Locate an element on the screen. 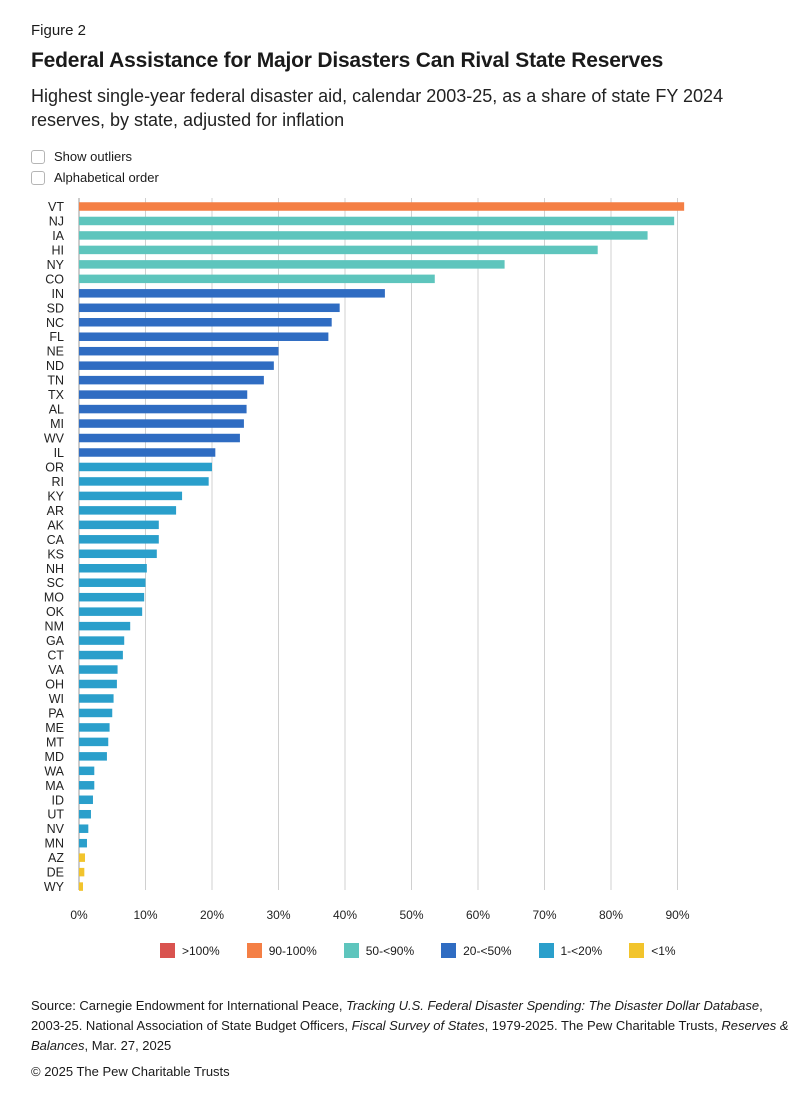 Image resolution: width=808 pixels, height=1115 pixels. bar-id is located at coordinates (86, 800).